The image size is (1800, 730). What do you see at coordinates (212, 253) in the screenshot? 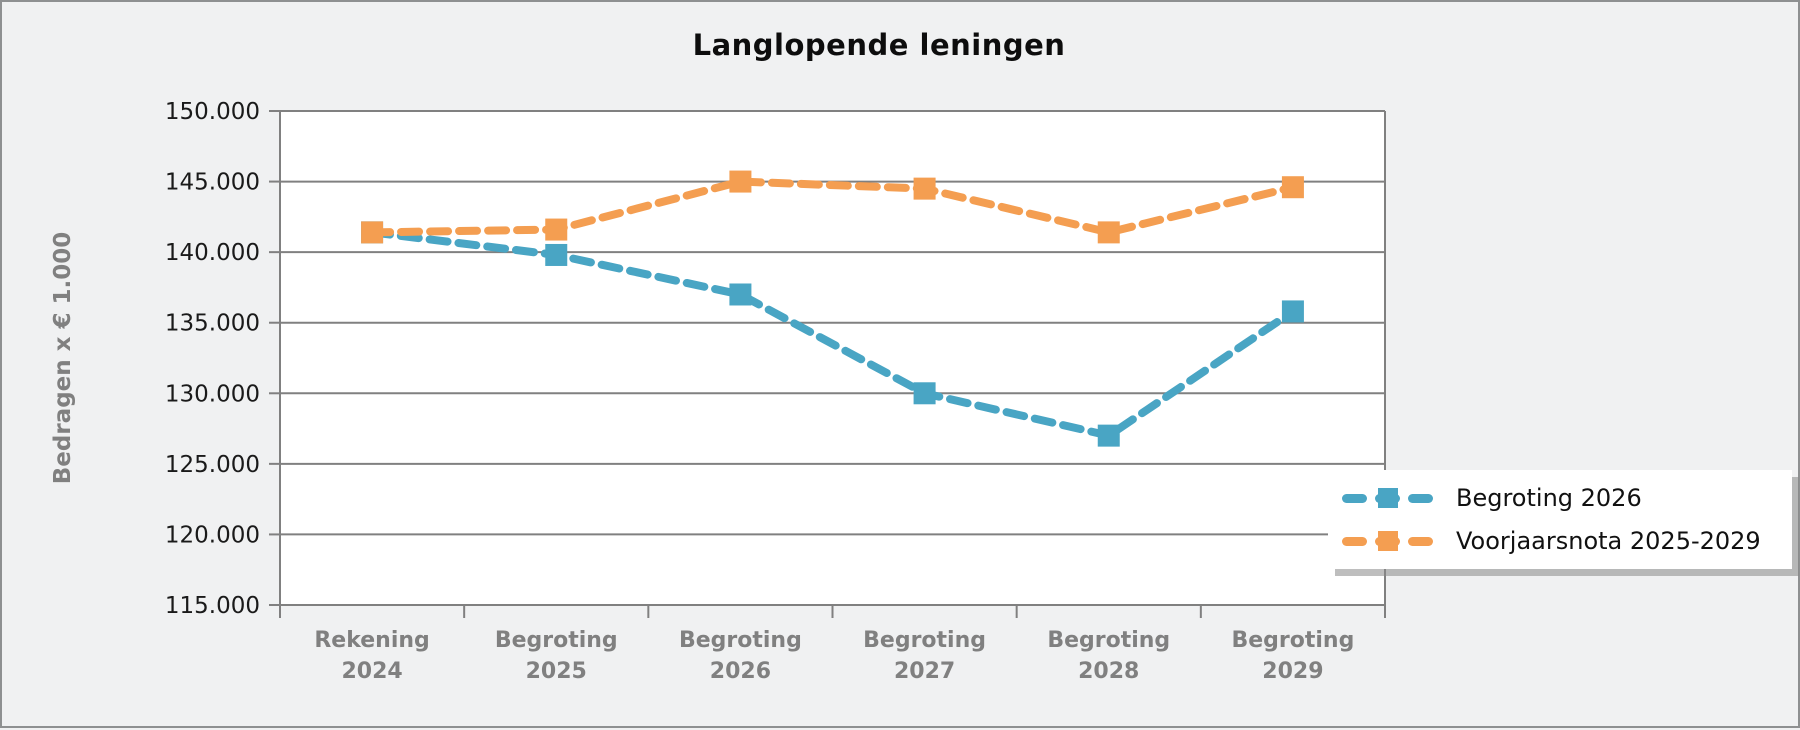
I see `y-tick-label: 140.000` at bounding box center [212, 253].